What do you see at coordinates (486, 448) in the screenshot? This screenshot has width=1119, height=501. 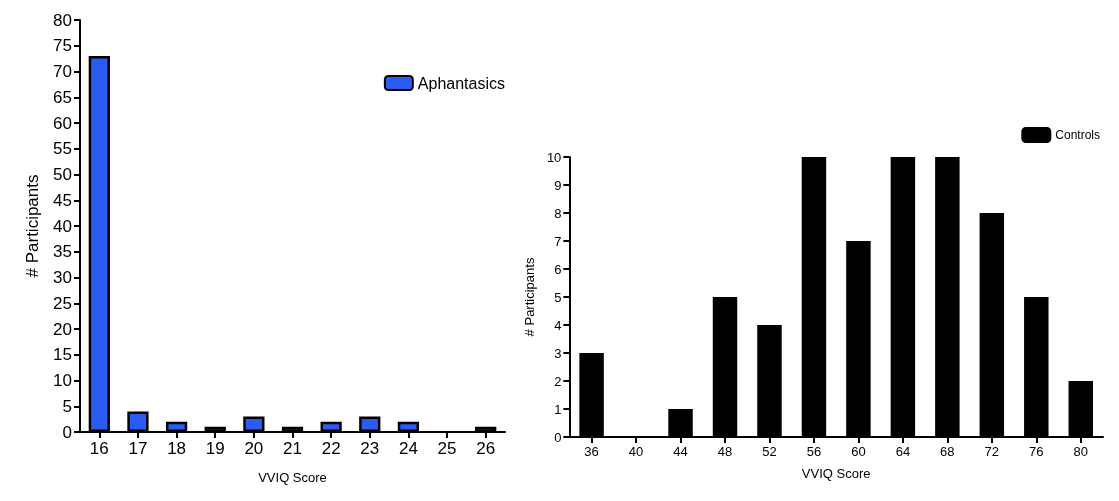 I see `x-tick-label: 26` at bounding box center [486, 448].